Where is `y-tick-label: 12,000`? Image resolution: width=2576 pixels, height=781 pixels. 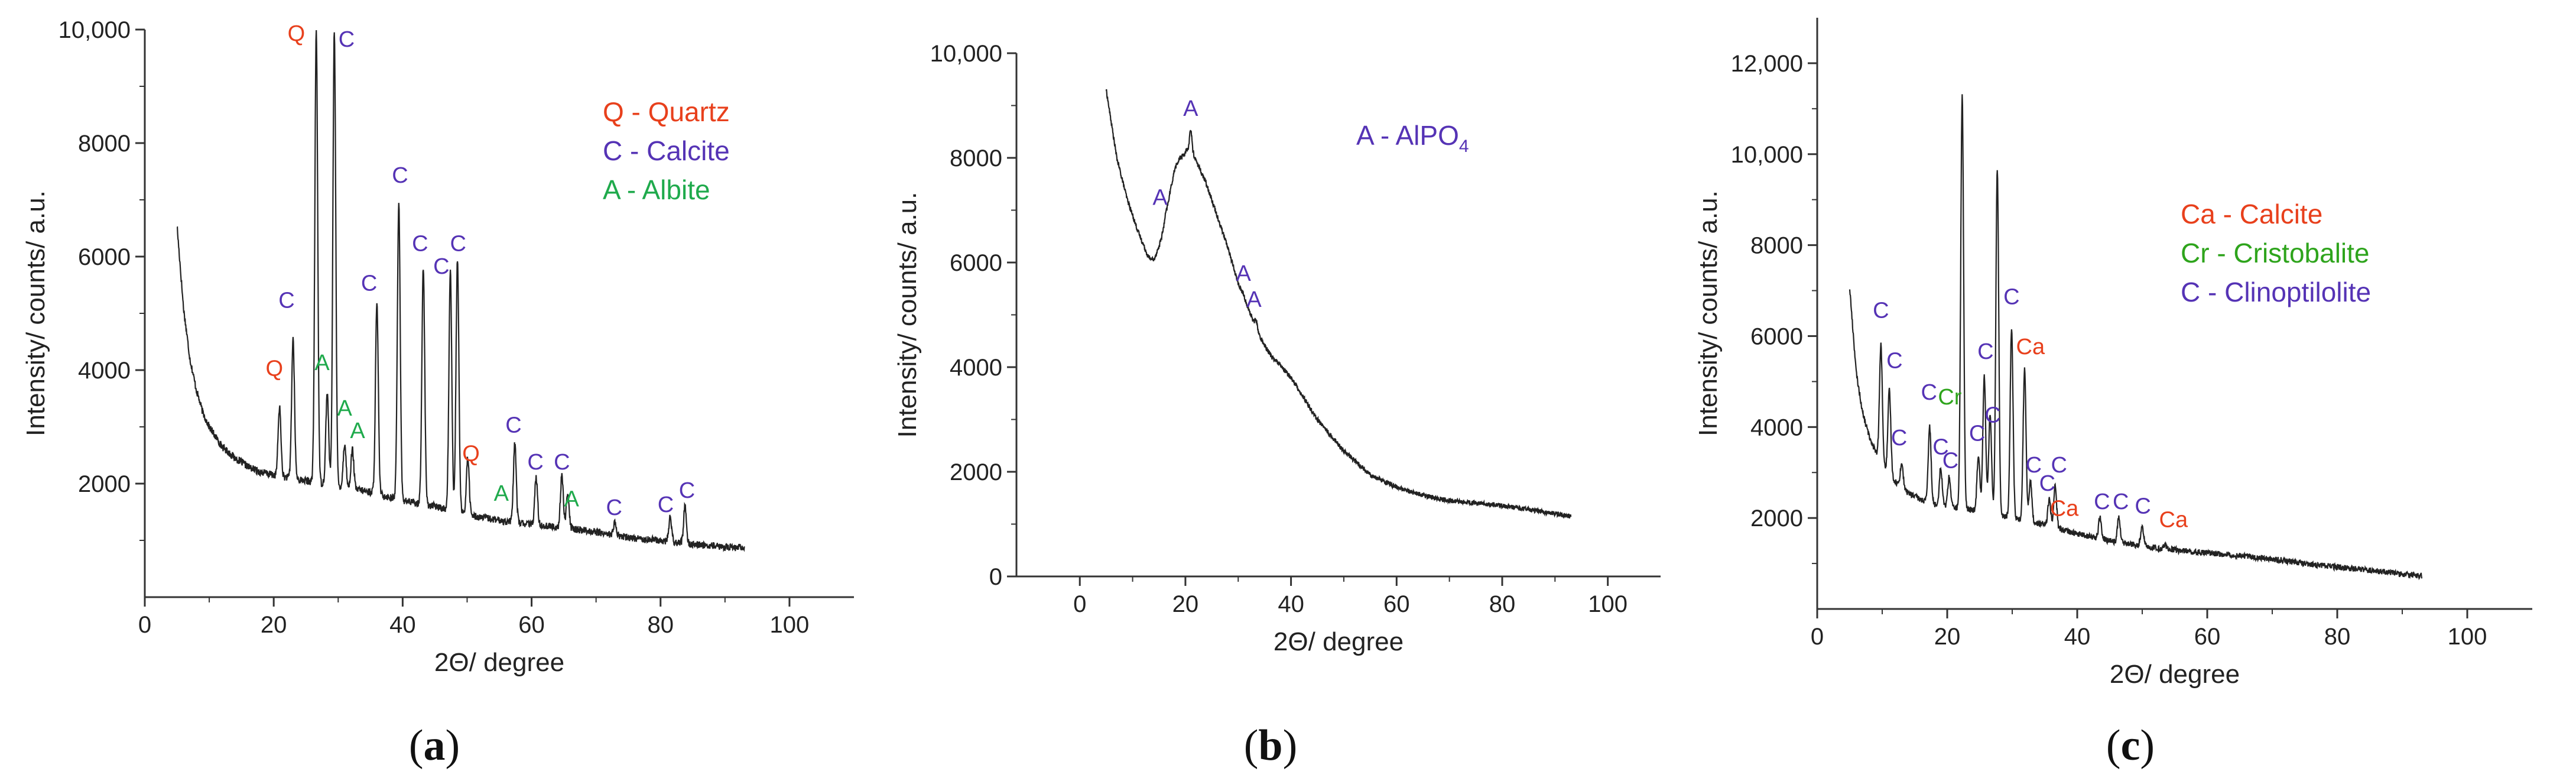
y-tick-label: 12,000 is located at coordinates (1767, 64).